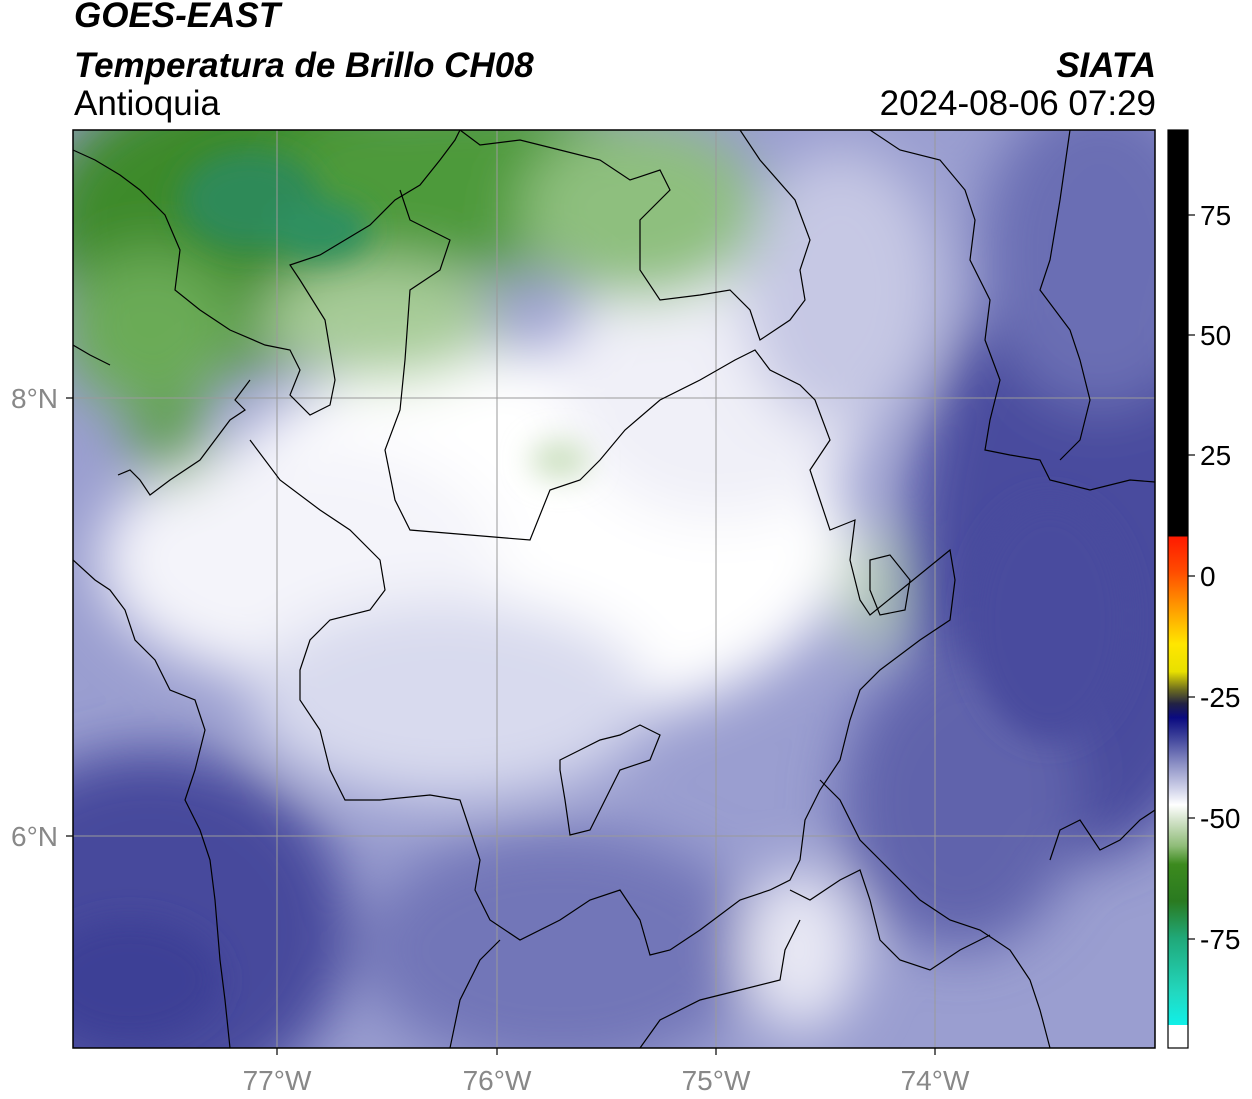 Image resolution: width=1252 pixels, height=1099 pixels. Describe the element at coordinates (34, 398) in the screenshot. I see `lat-label-8n: 8°N` at that location.